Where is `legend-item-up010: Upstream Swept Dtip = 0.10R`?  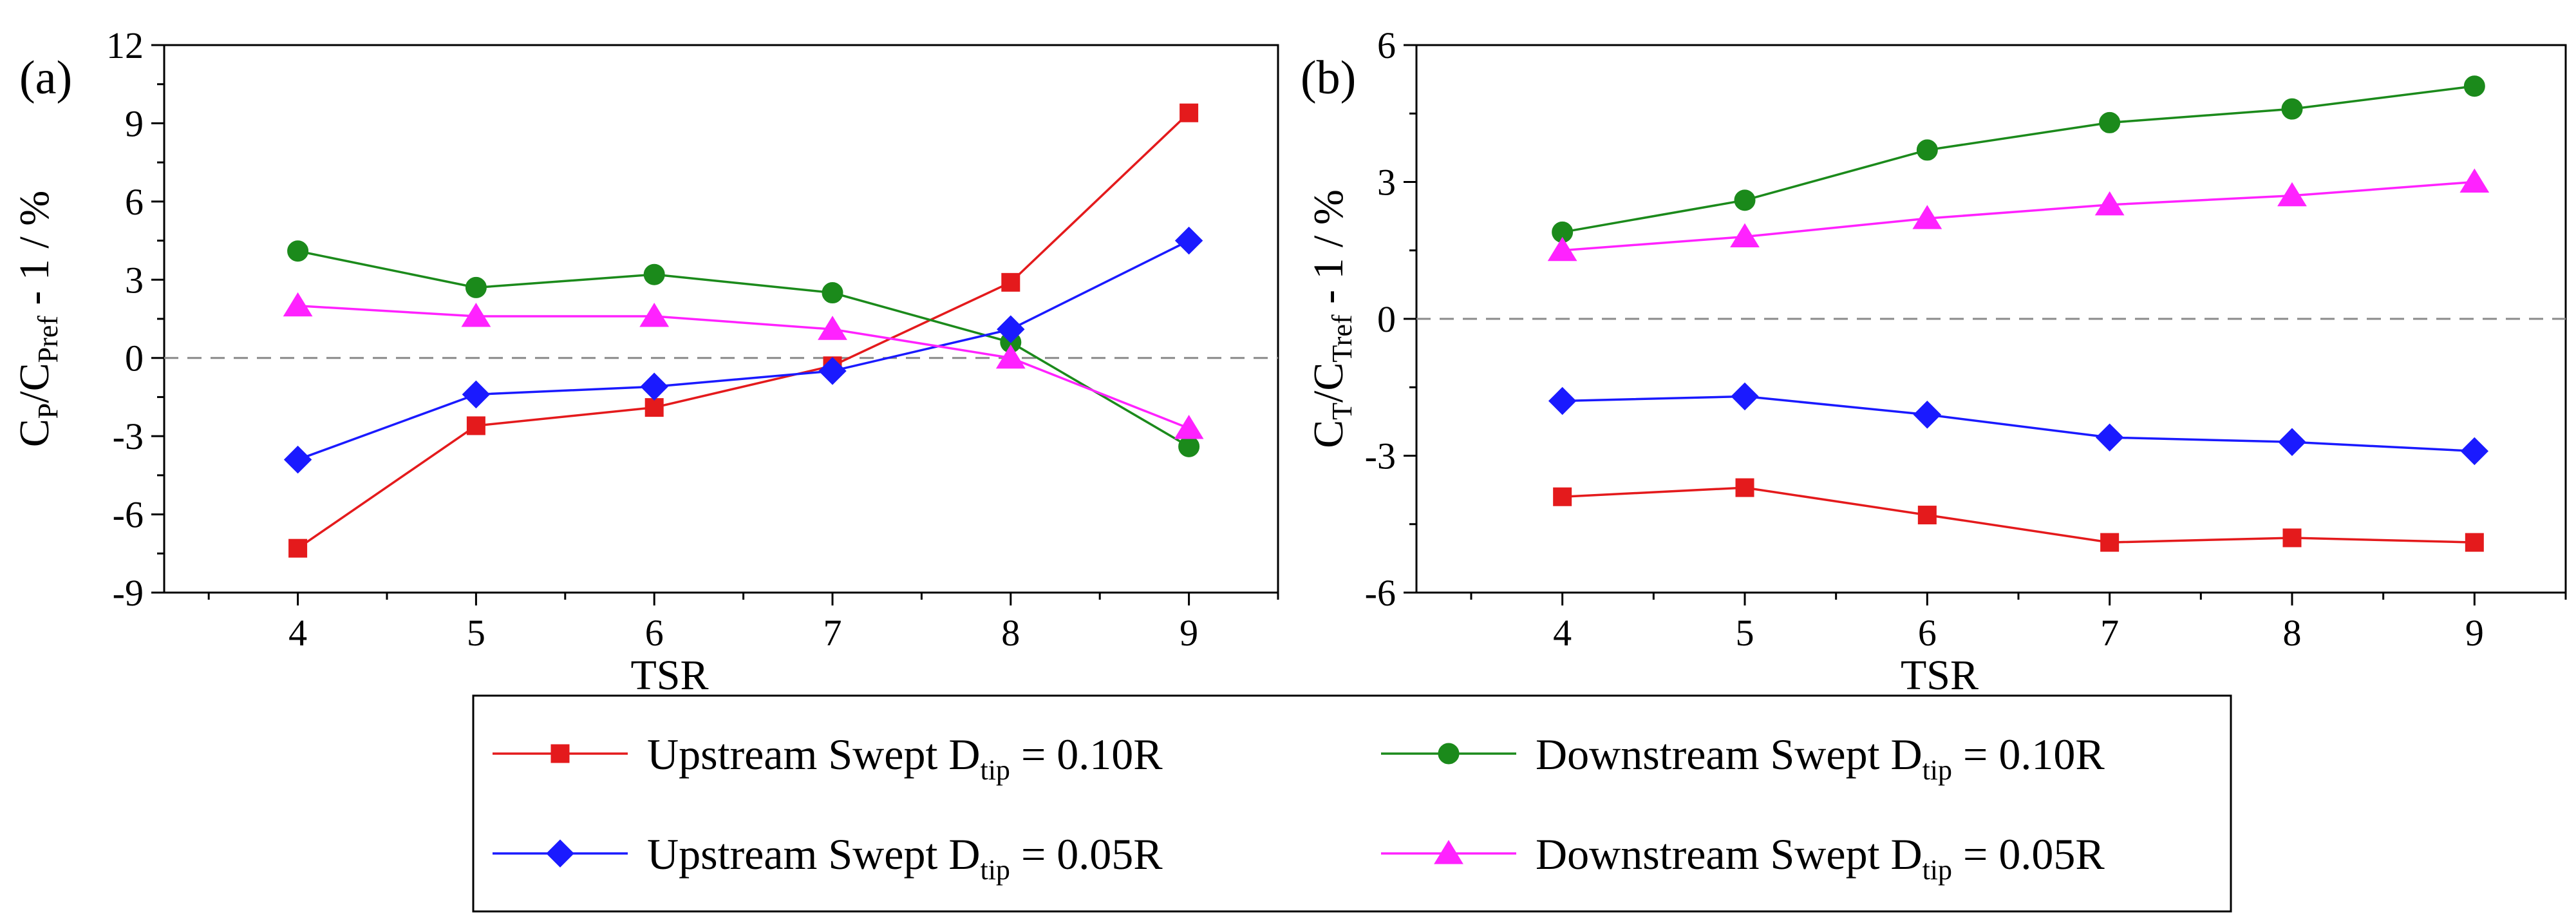 legend-item-up010: Upstream Swept Dtip = 0.10R is located at coordinates (828, 758).